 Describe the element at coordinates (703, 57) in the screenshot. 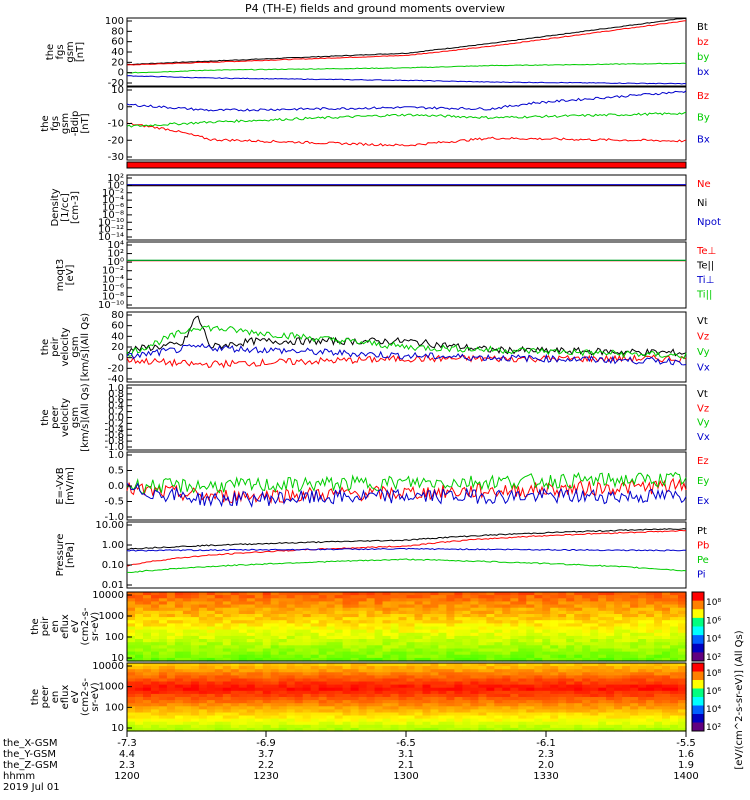

I see `legend-label-by: by` at that location.